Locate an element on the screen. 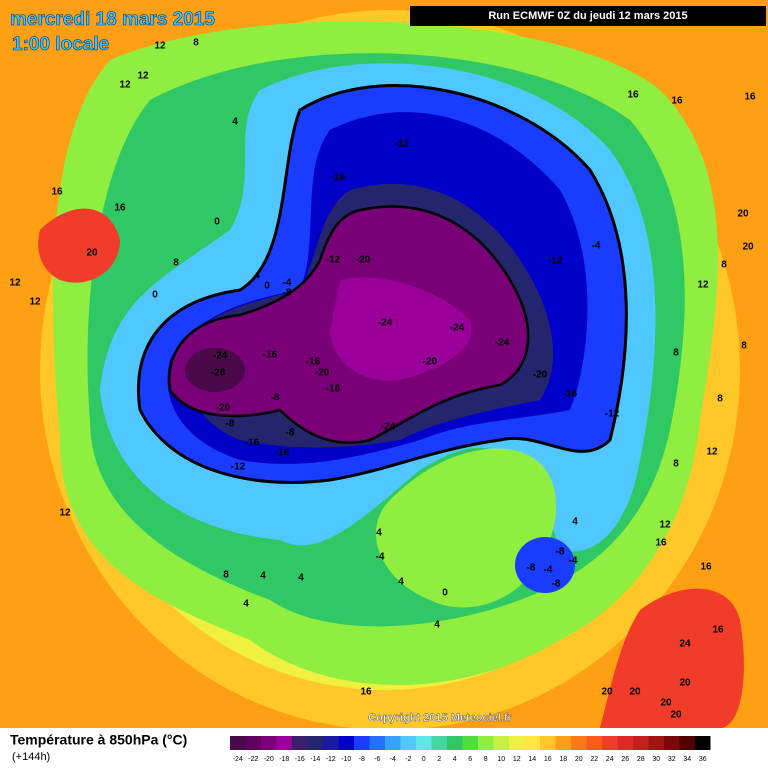  scale-label: 8 is located at coordinates (486, 759).